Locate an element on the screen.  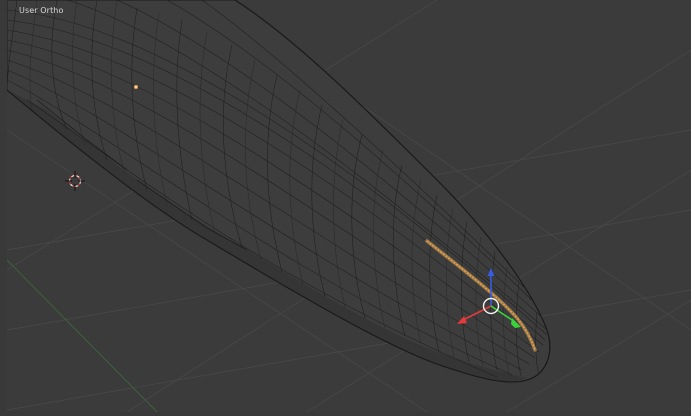
y-axis-line is located at coordinates (82, 335).